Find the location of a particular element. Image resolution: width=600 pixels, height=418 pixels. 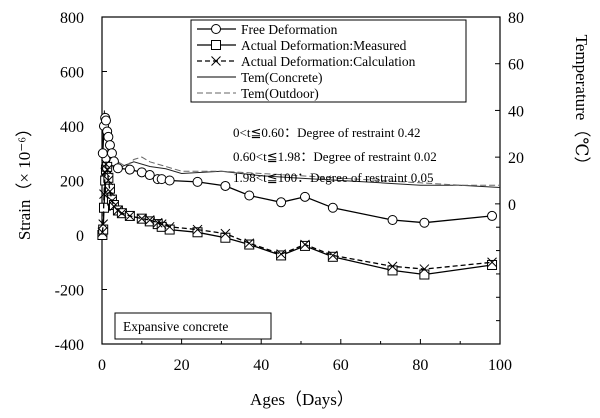

right-y-axis-title: Temperature（℃） is located at coordinates (581, 104).